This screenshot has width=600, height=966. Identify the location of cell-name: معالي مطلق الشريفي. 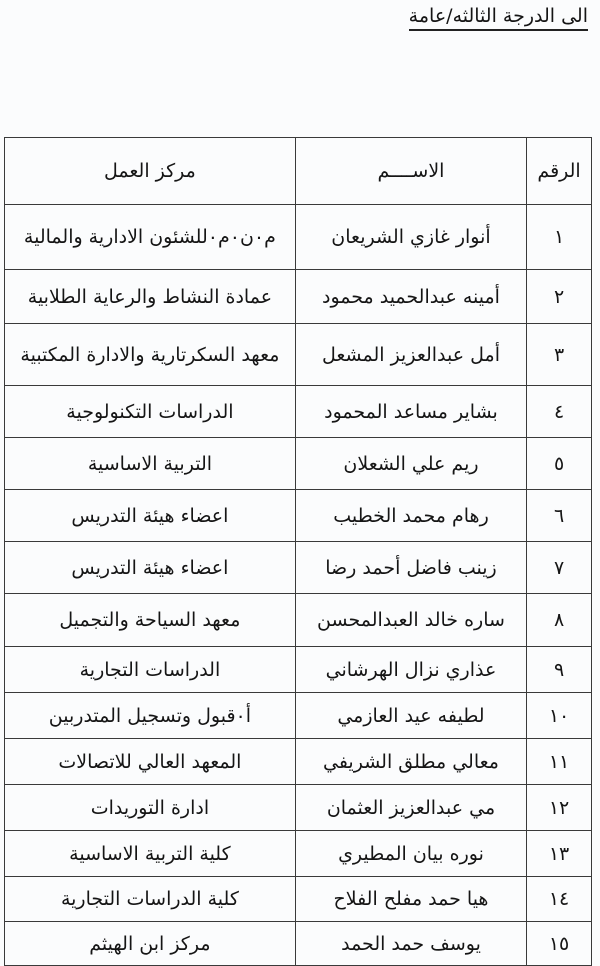
(411, 761).